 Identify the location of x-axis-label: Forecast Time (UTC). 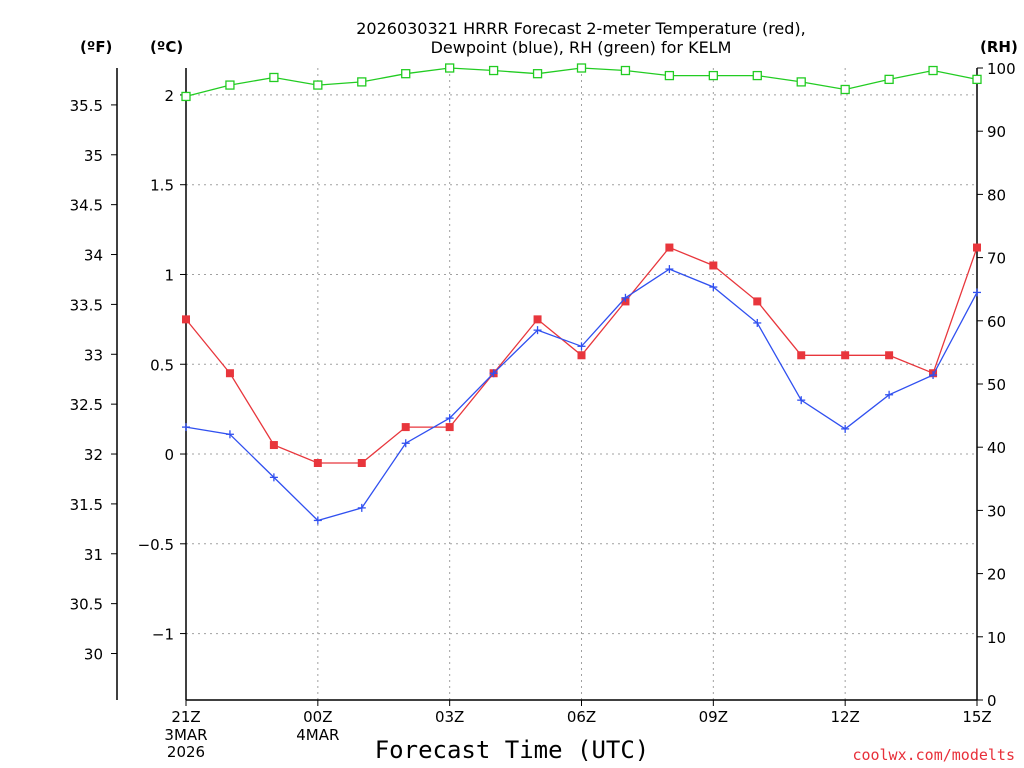
(512, 750).